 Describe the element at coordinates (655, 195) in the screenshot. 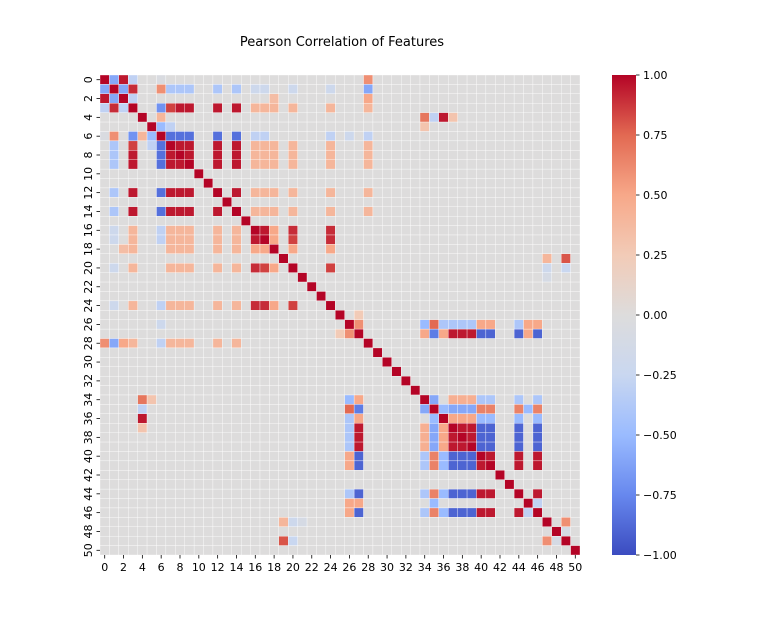

I see `colorbar-tick-label: 0.50` at that location.